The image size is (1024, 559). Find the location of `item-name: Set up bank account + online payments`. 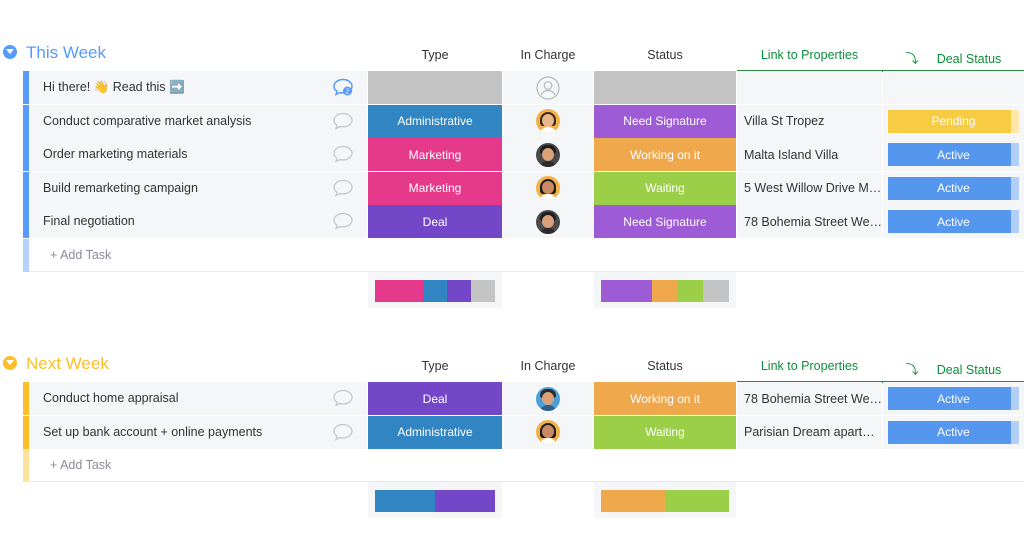

item-name: Set up bank account + online payments is located at coordinates (153, 431).